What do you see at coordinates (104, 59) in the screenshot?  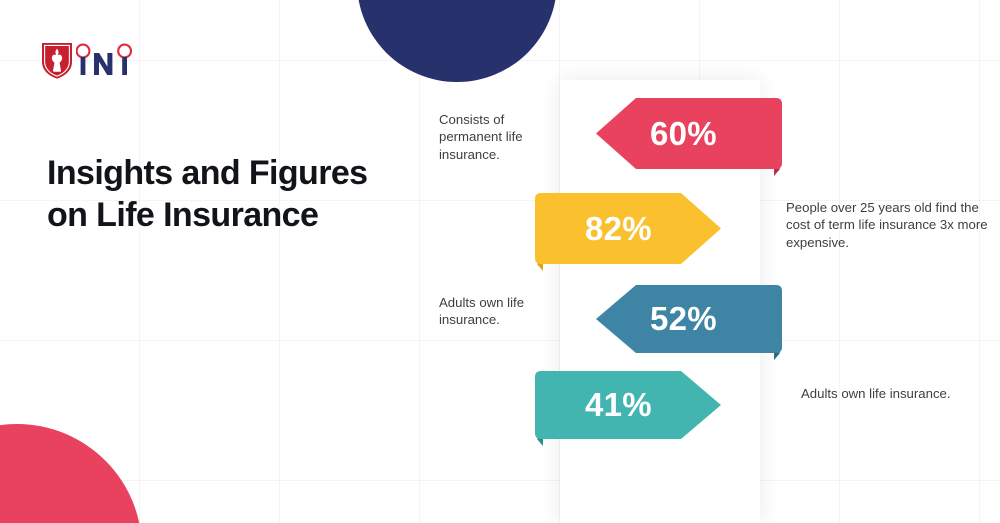 I see `brand-wordmark` at bounding box center [104, 59].